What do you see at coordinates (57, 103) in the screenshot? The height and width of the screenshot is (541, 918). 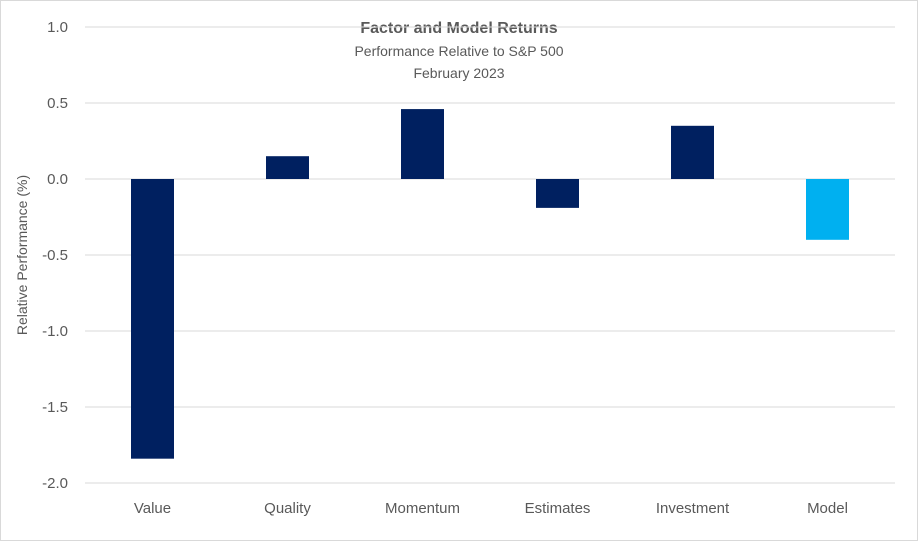 I see `y-tick-label: 0.5` at bounding box center [57, 103].